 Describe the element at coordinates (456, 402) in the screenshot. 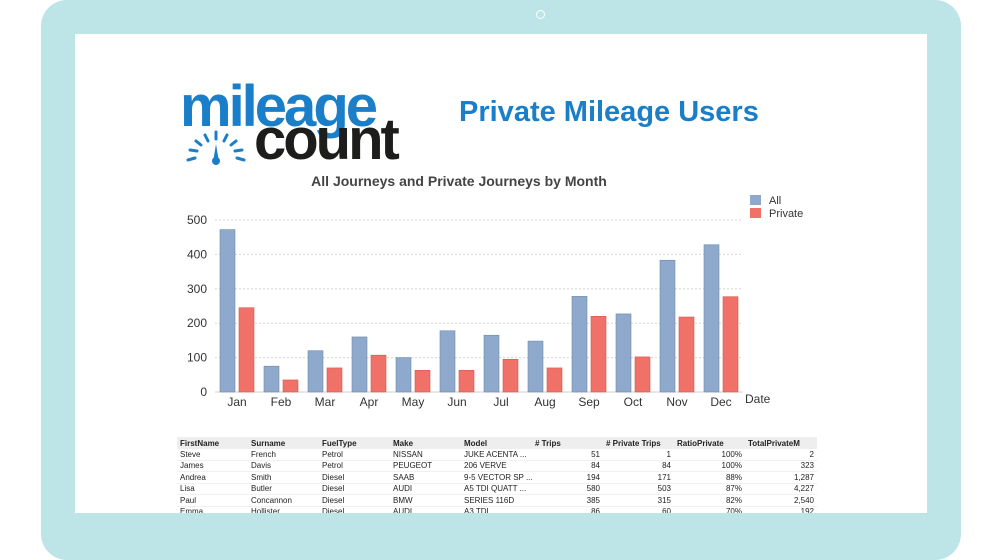

I see `x-tick-label: Jun` at that location.